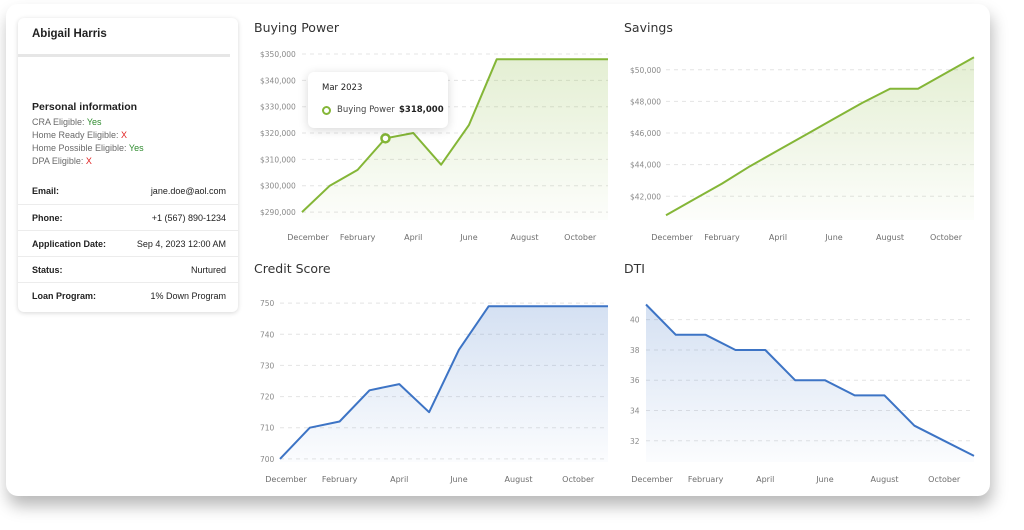 Image resolution: width=1024 pixels, height=530 pixels. I want to click on y-tick-label: 750, so click(267, 303).